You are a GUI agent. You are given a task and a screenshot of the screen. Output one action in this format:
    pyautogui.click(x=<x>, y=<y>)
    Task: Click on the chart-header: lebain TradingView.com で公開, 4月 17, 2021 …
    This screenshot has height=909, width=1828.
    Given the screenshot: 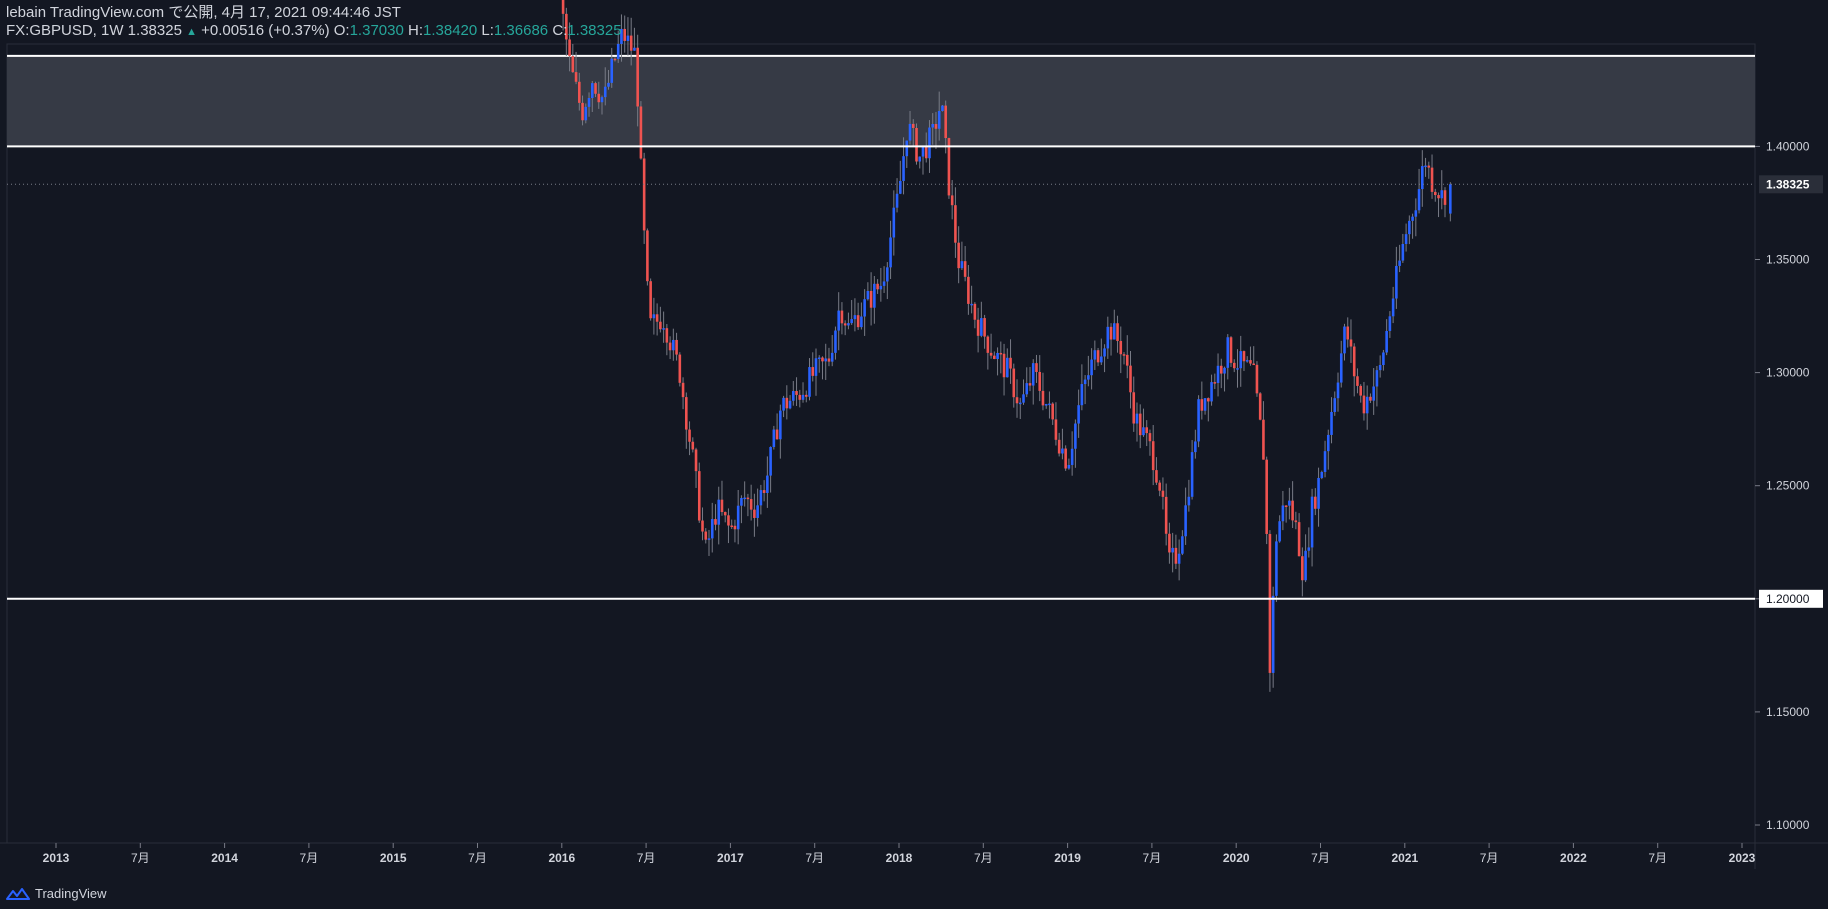 What is the action you would take?
    pyautogui.click(x=314, y=22)
    